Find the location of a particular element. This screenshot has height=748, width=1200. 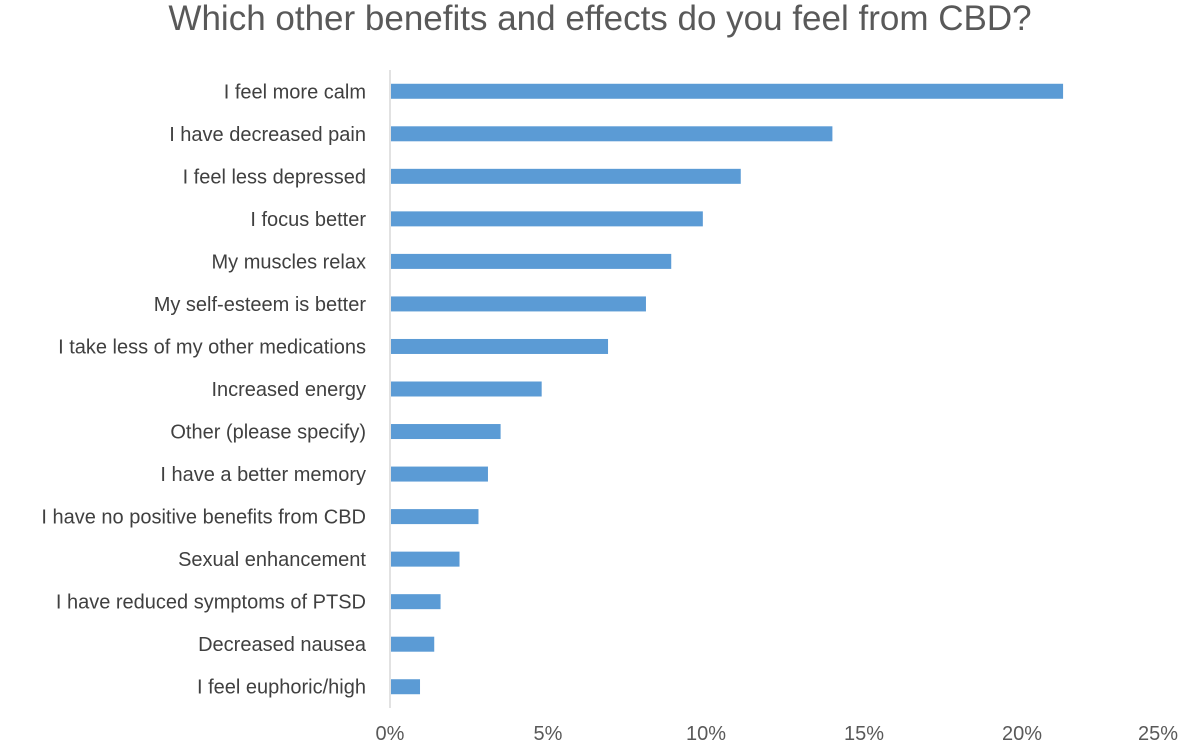

x-tick-labels: 0% 5% 10% 15% 20% 25% is located at coordinates (777, 734).